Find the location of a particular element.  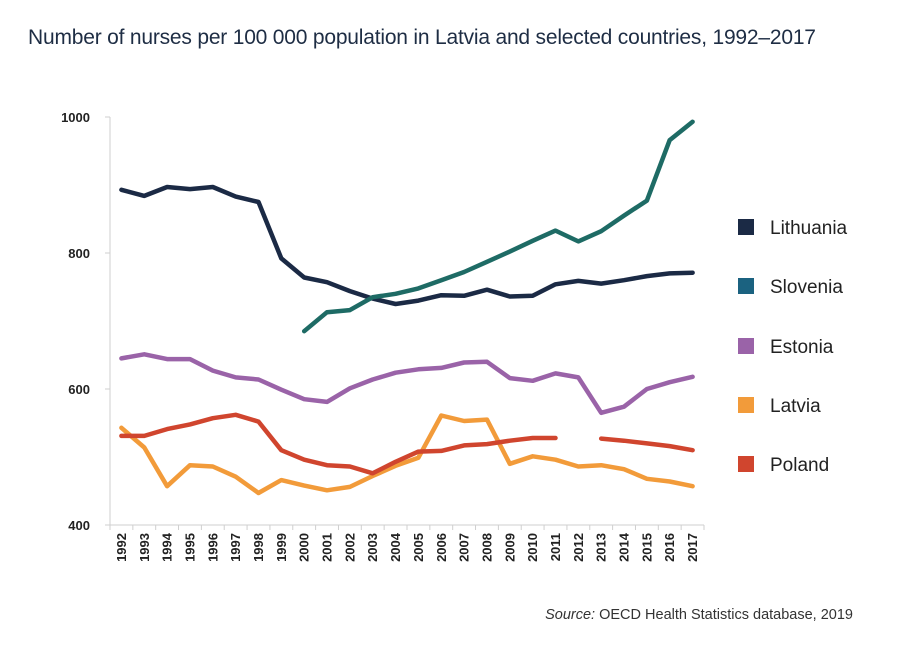

x-tick-label: 2001 is located at coordinates (327, 547).